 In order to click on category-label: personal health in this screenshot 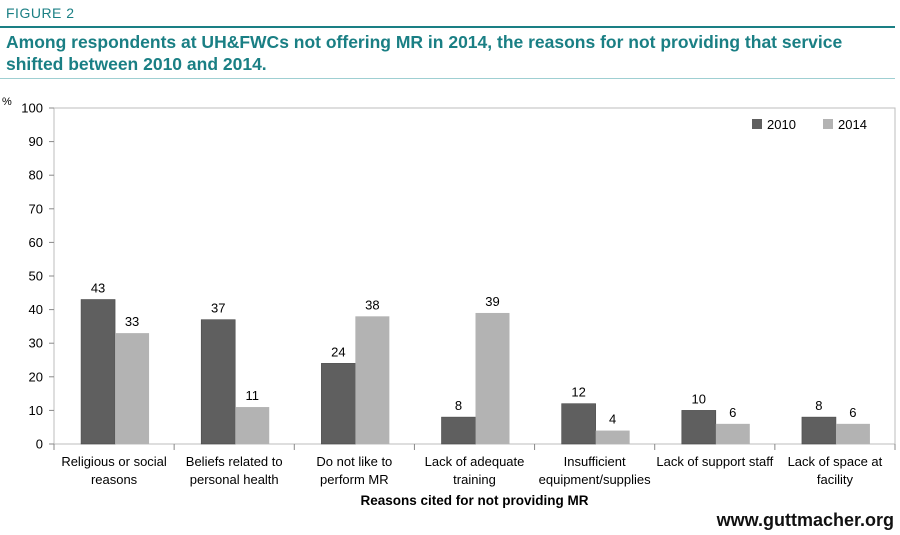, I will do `click(234, 479)`.